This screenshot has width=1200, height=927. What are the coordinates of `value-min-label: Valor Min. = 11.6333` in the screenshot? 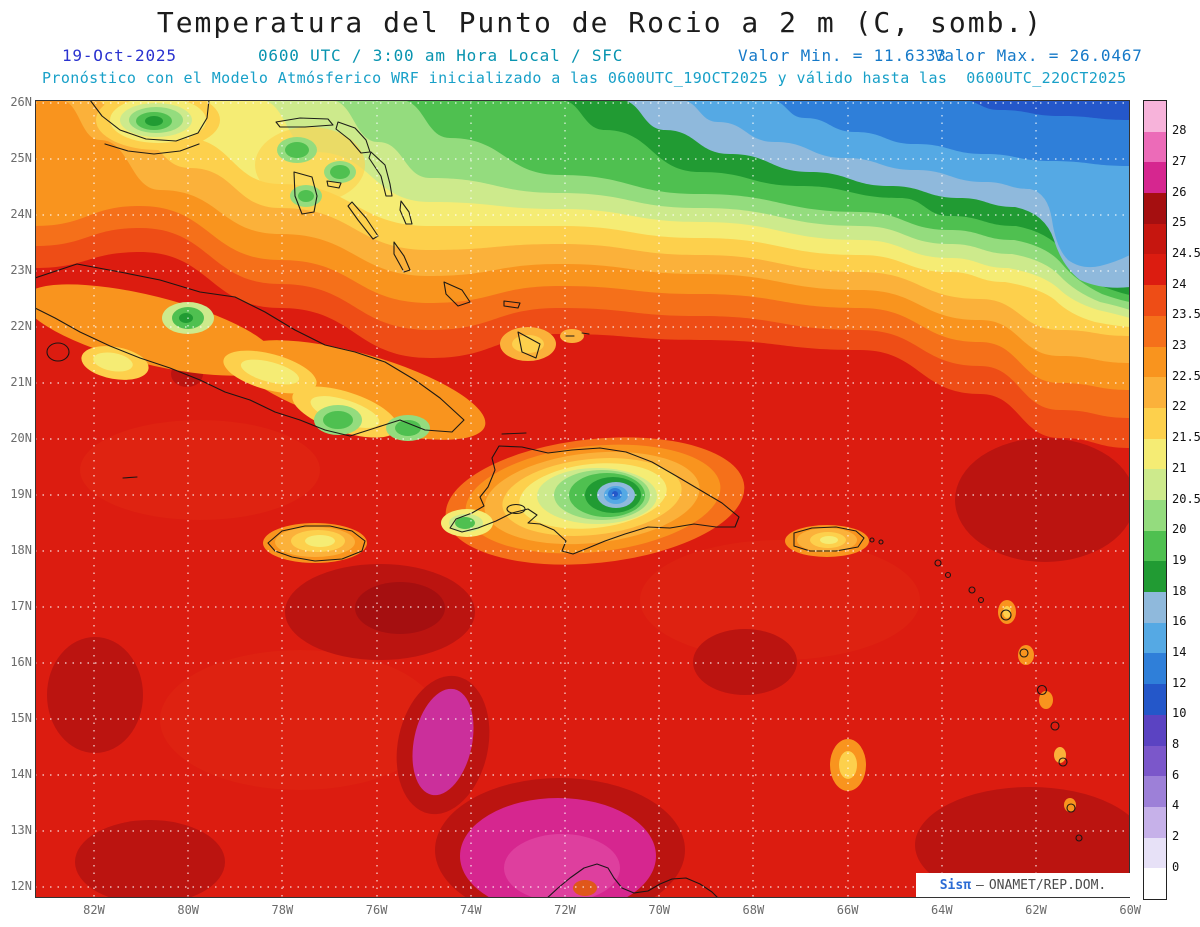 It's located at (842, 55).